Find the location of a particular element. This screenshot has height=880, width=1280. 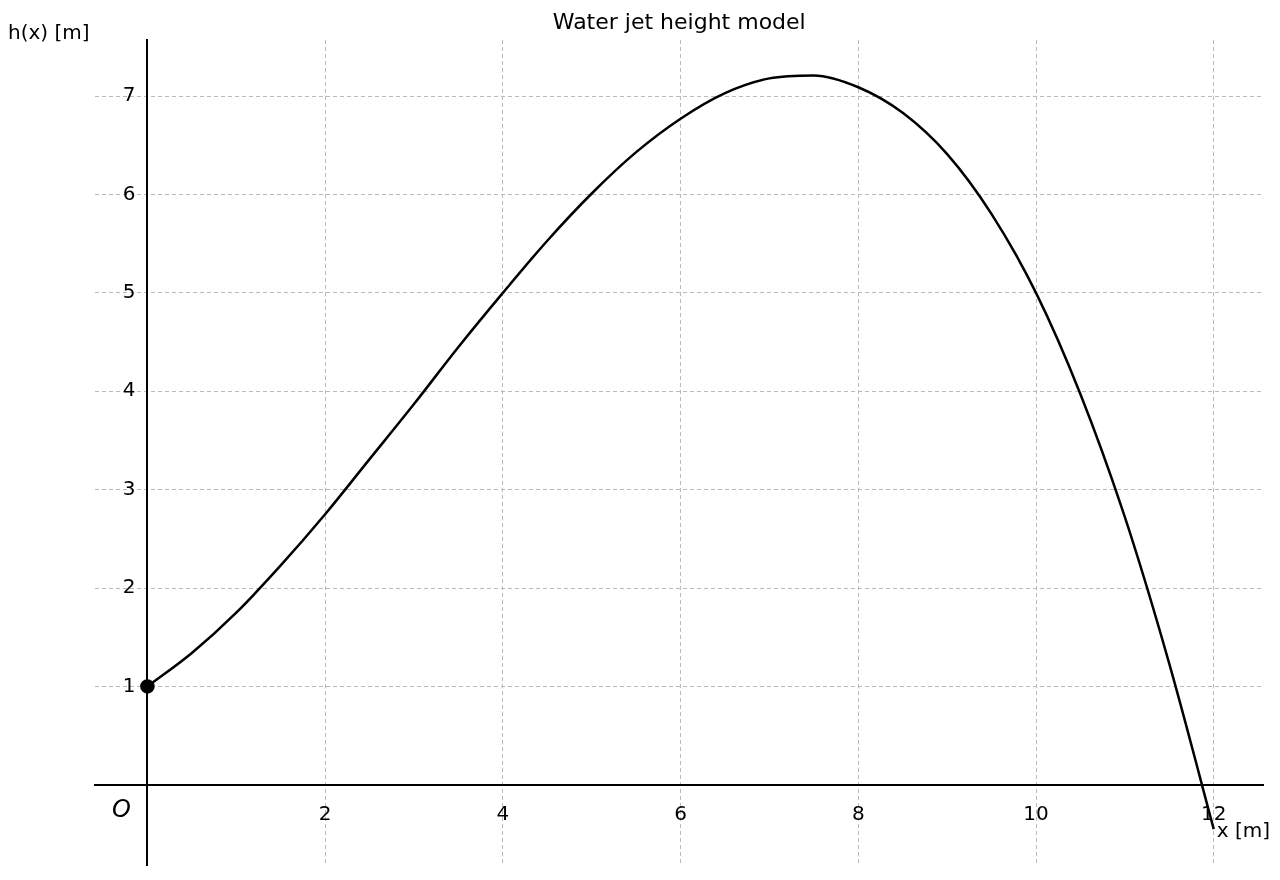

x-tick-label: 2 is located at coordinates (325, 813).